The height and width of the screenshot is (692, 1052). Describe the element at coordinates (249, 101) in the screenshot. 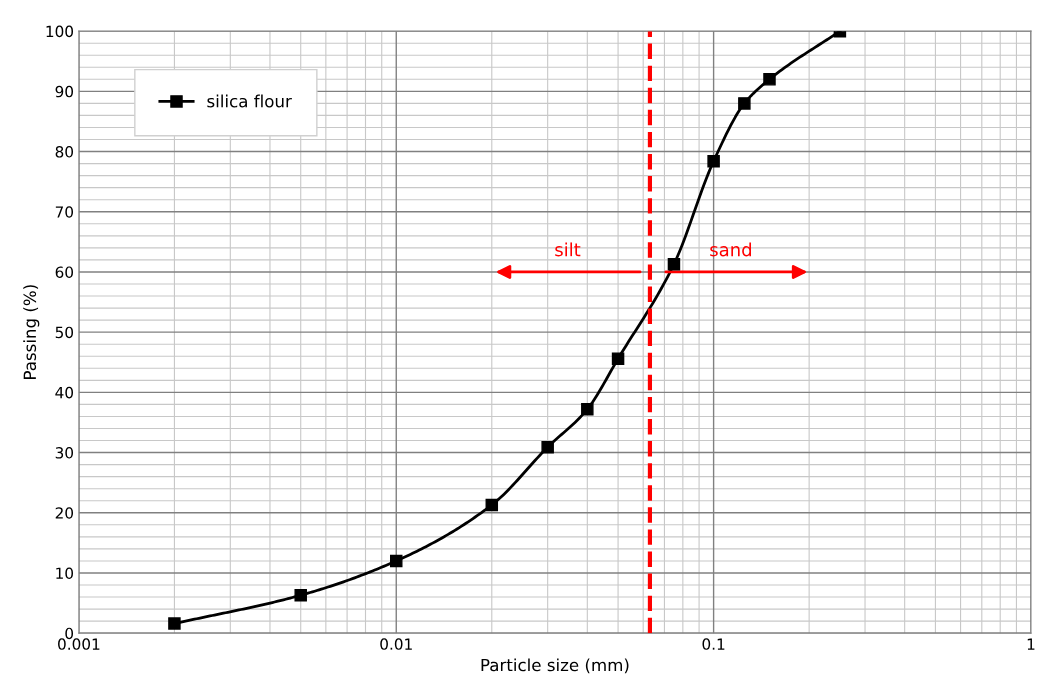

I see `legend-label: silica flour` at that location.